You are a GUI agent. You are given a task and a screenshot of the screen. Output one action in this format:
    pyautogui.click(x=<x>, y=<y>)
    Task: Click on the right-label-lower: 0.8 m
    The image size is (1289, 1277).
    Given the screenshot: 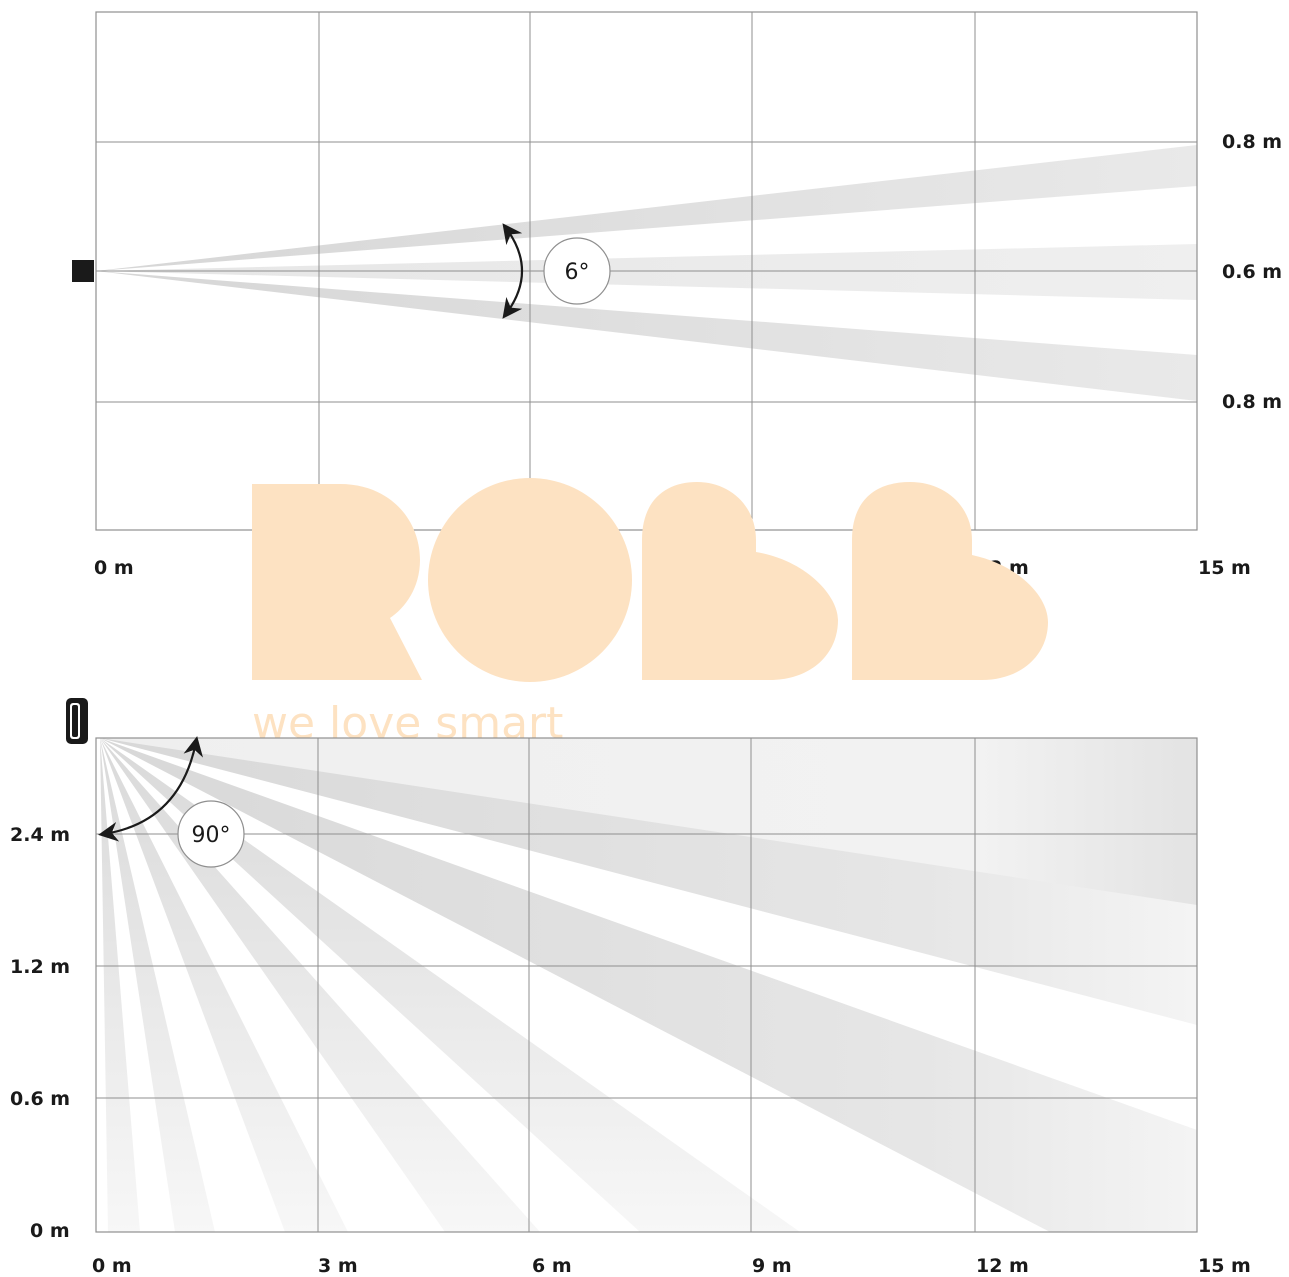 What is the action you would take?
    pyautogui.click(x=1252, y=402)
    